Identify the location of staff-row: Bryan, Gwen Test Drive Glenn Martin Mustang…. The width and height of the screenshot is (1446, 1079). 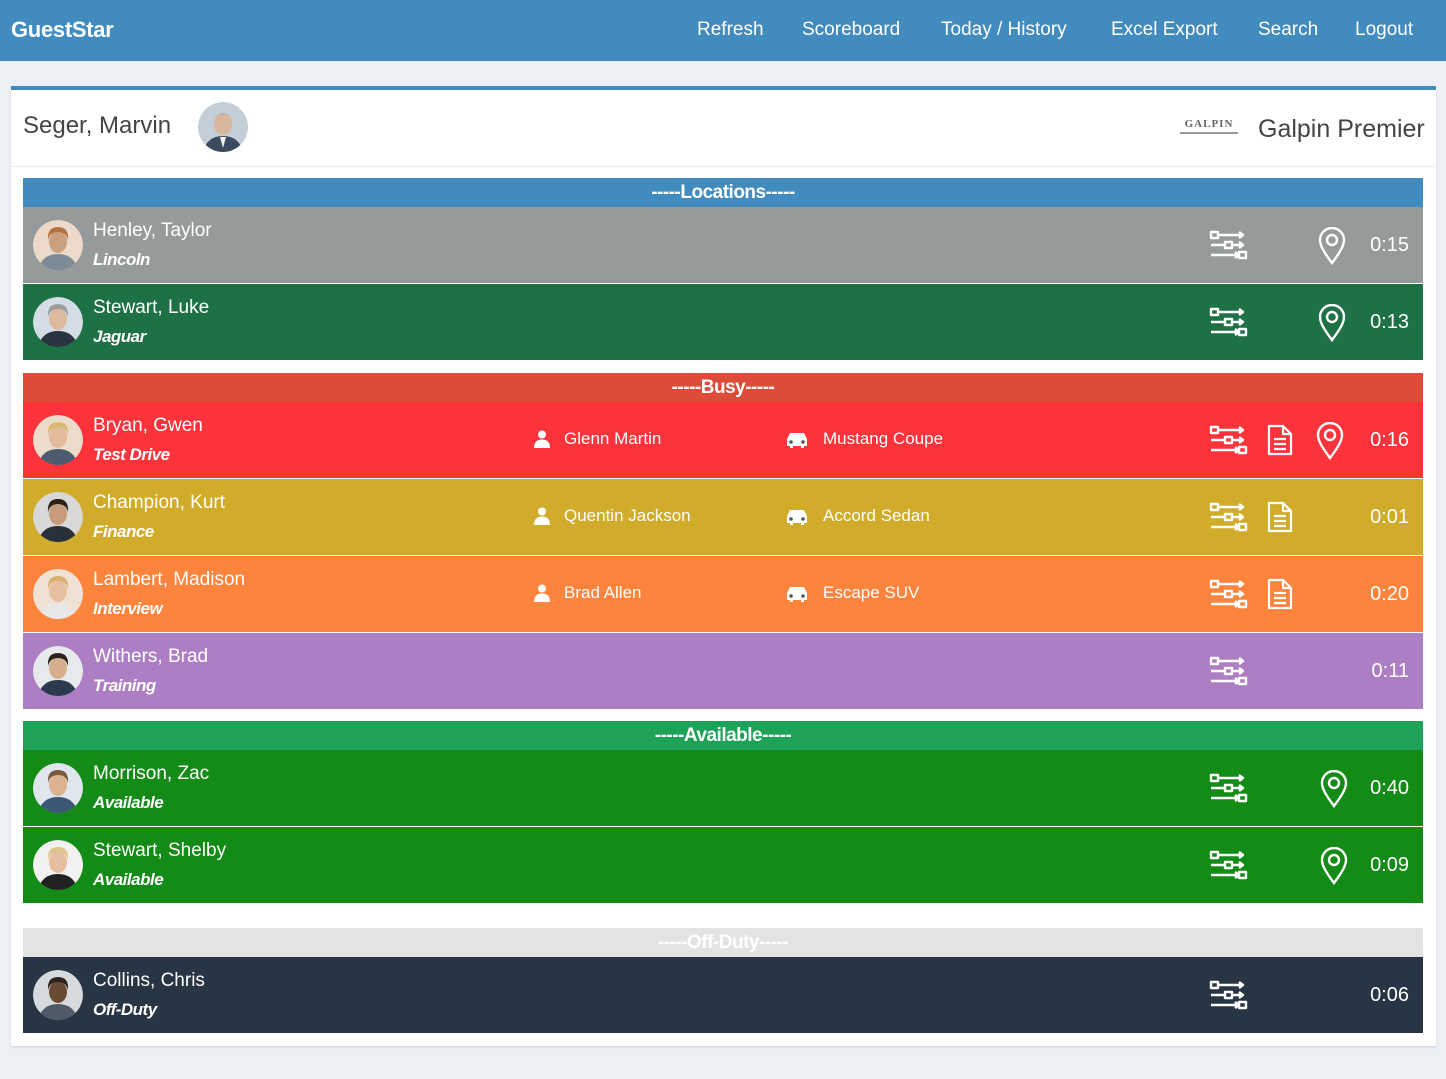
(723, 440).